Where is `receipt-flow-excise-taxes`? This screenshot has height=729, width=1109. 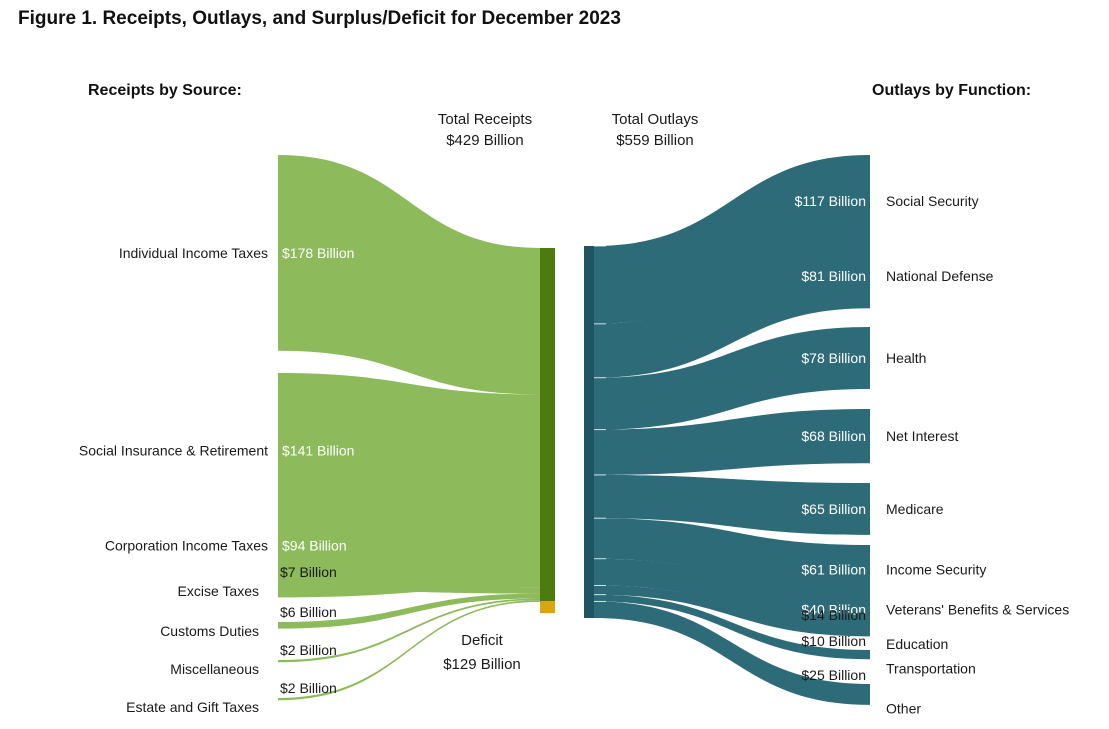
receipt-flow-excise-taxes is located at coordinates (409, 588).